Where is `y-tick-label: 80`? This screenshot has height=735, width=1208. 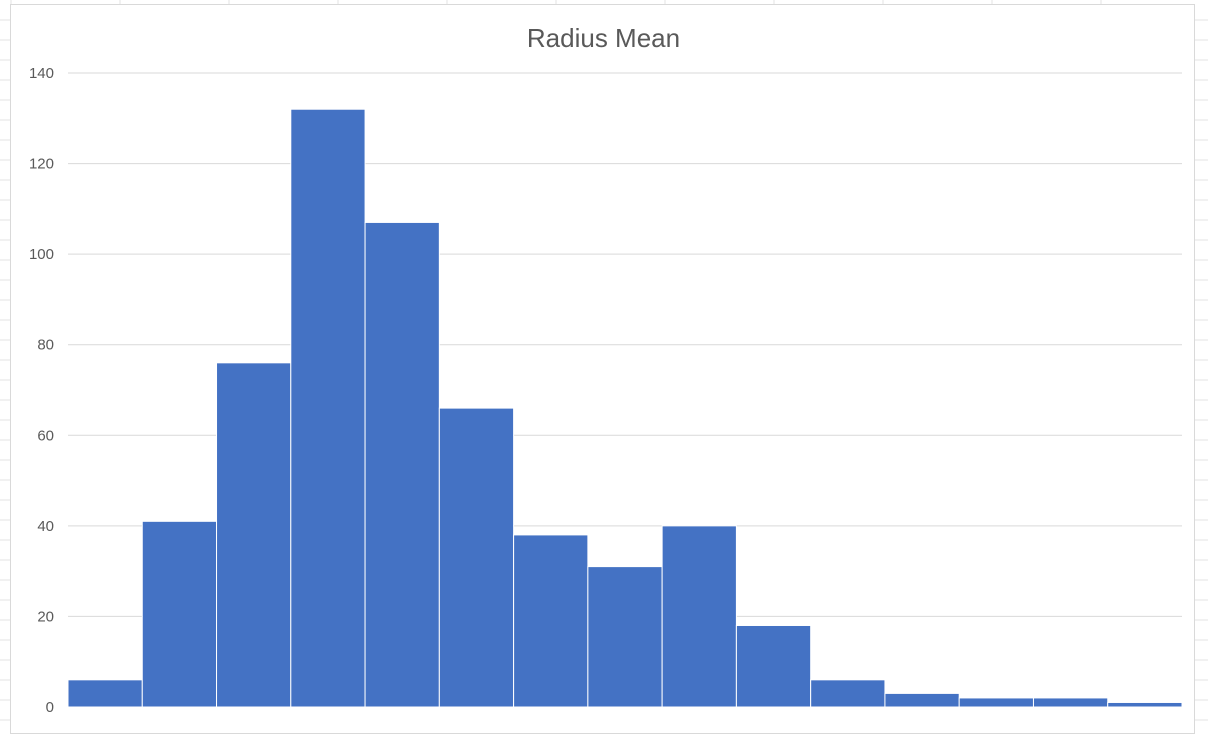 y-tick-label: 80 is located at coordinates (45, 345).